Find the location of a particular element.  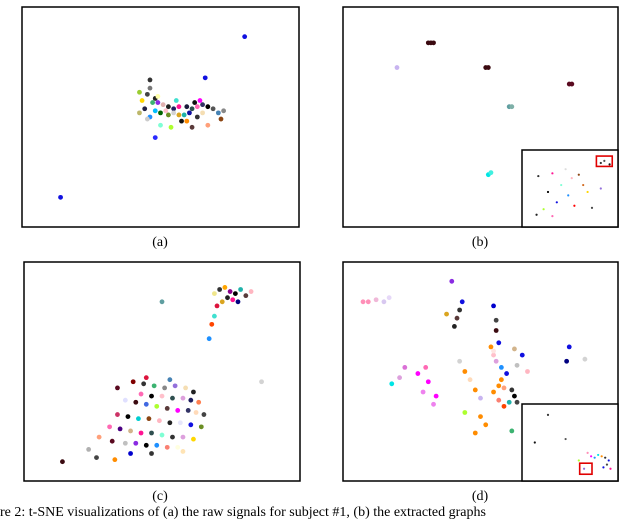

panel-label-c: (c) is located at coordinates (160, 496).